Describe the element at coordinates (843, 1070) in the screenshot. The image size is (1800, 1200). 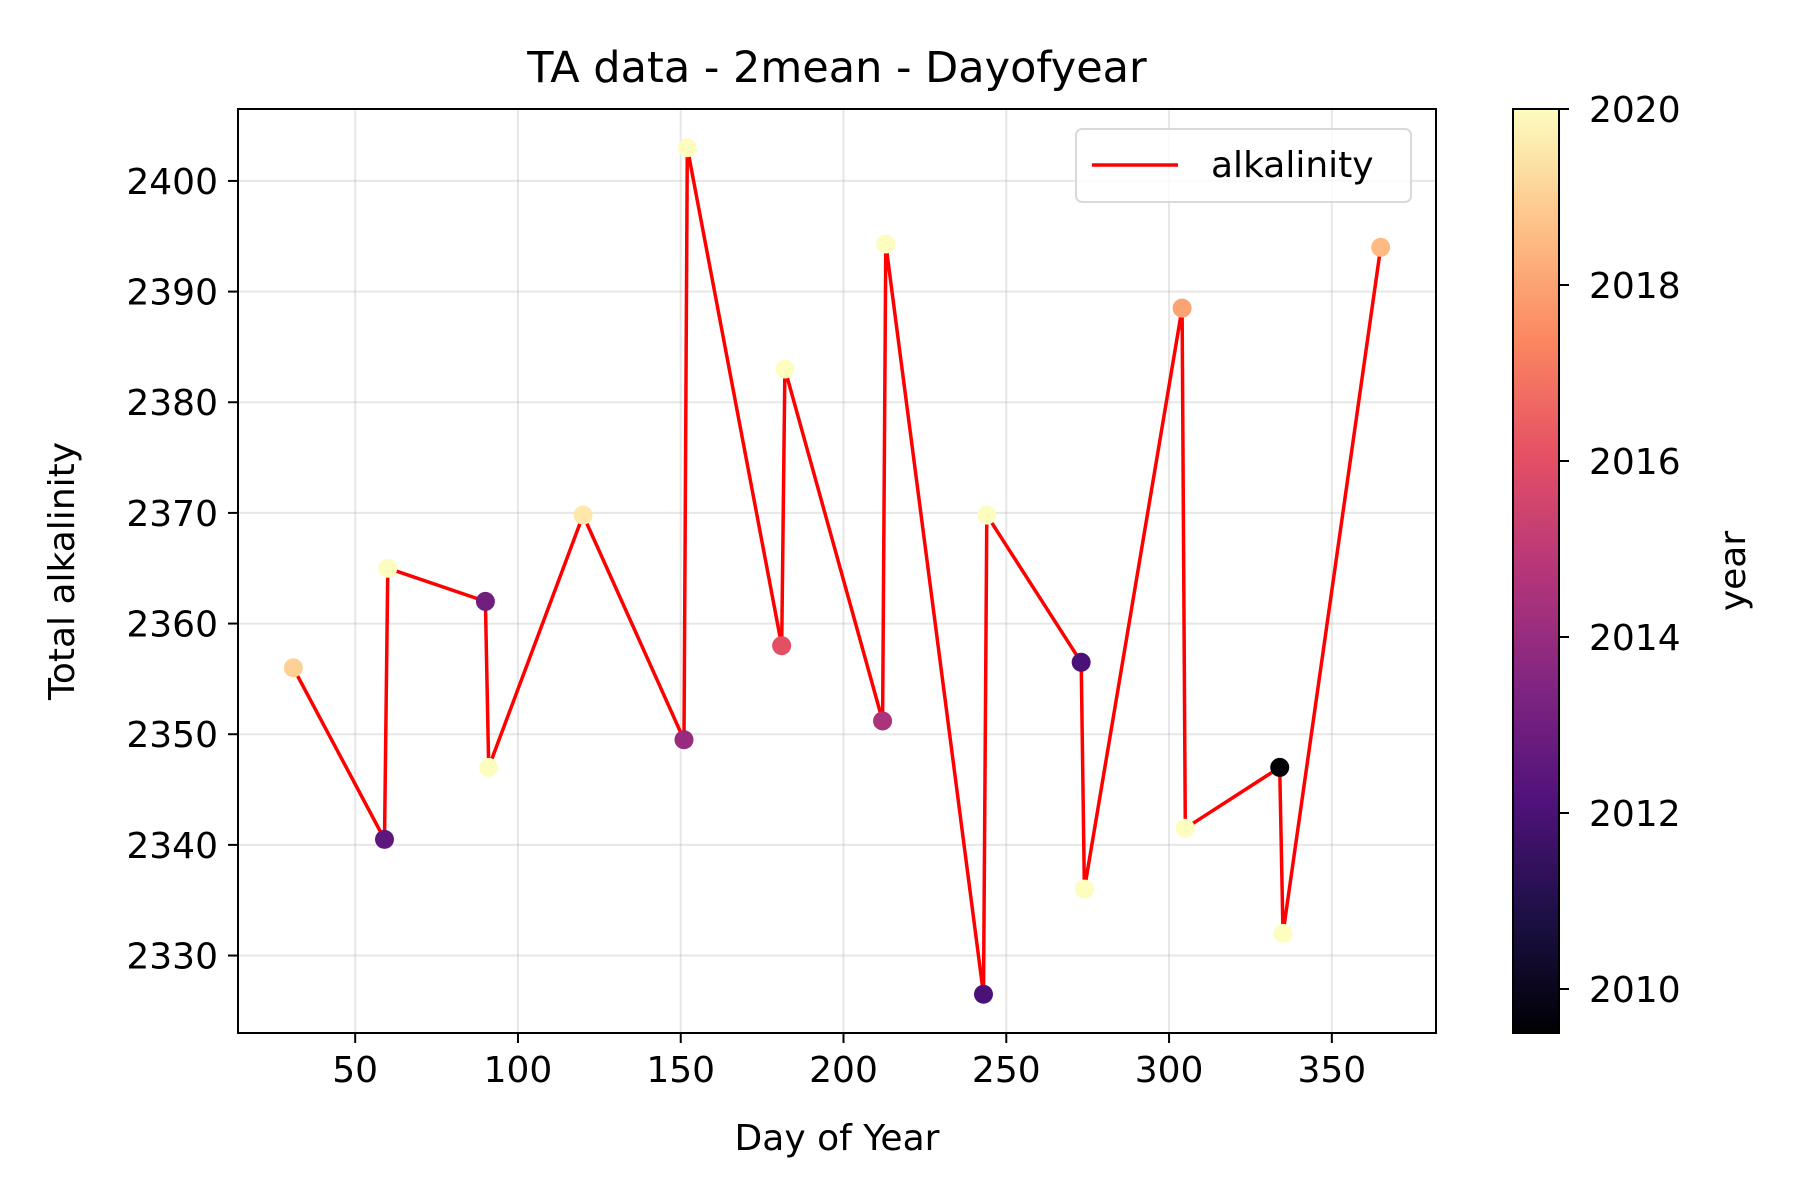
I see `x-tick-label: 200` at that location.